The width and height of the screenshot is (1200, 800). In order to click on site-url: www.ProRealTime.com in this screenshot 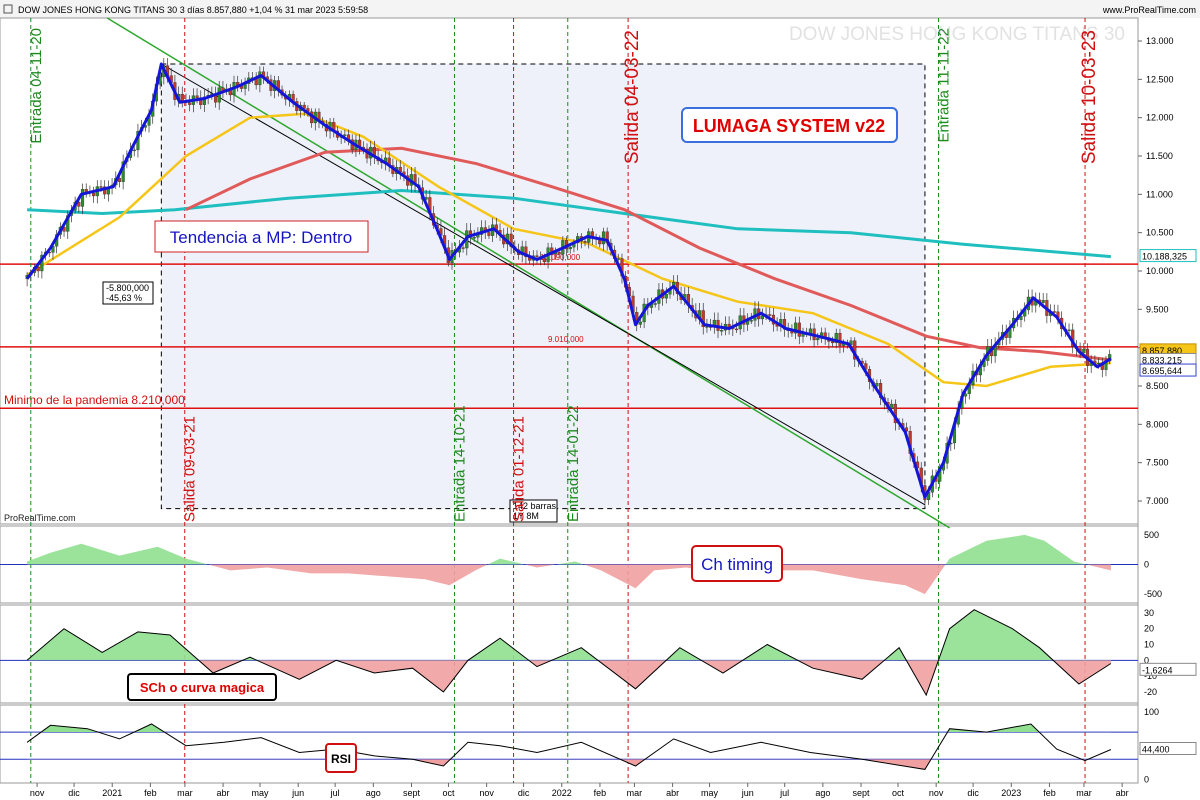, I will do `click(1149, 10)`.